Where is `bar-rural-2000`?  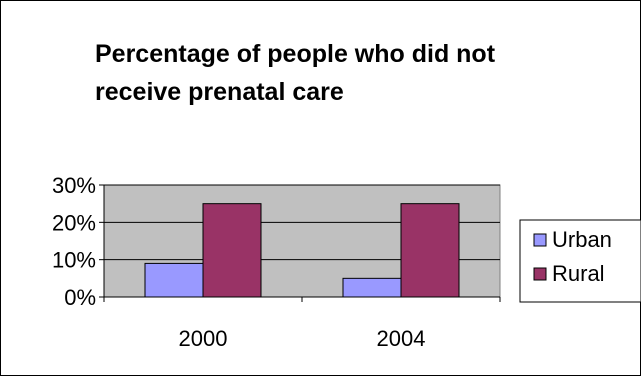 bar-rural-2000 is located at coordinates (232, 250).